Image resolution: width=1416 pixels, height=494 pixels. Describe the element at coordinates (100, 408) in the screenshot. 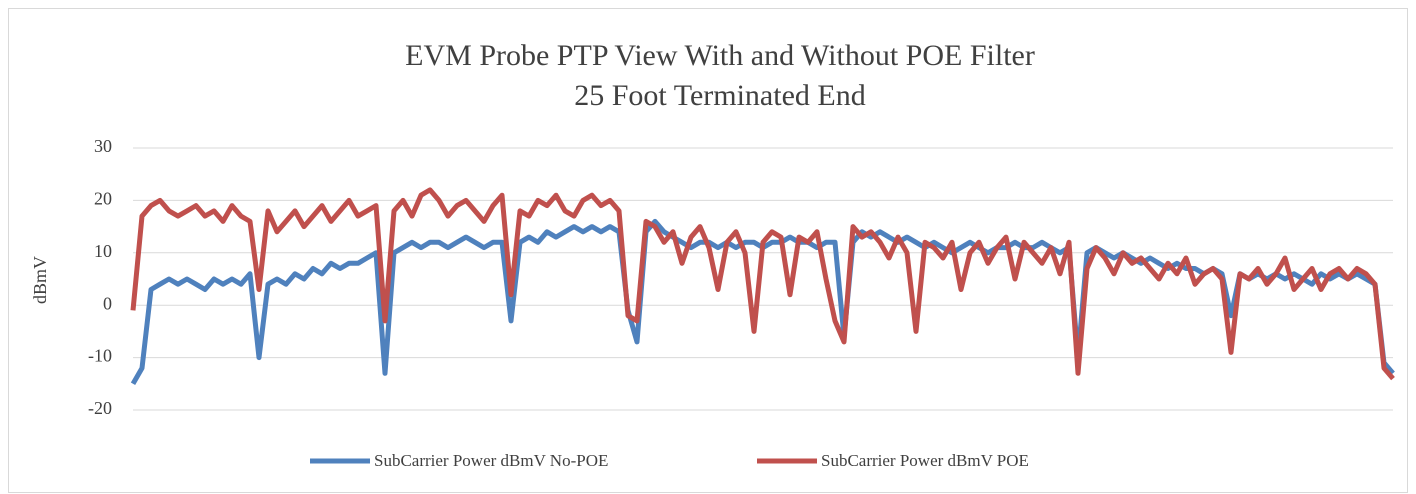

I see `y-tick-label: -20` at that location.